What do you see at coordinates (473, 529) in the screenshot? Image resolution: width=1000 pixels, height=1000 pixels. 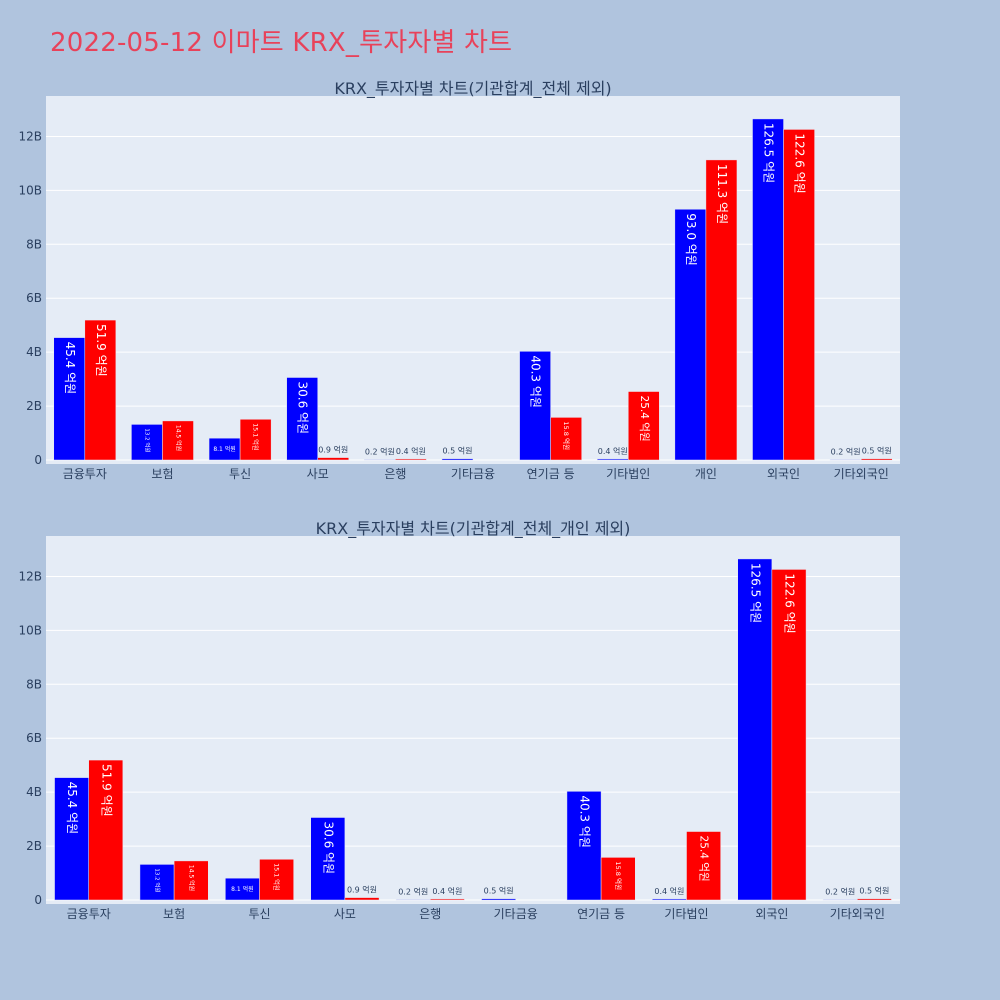 I see `chart-title: KRX_투자자별 차트(기관합계_전체_개인 제외)` at bounding box center [473, 529].